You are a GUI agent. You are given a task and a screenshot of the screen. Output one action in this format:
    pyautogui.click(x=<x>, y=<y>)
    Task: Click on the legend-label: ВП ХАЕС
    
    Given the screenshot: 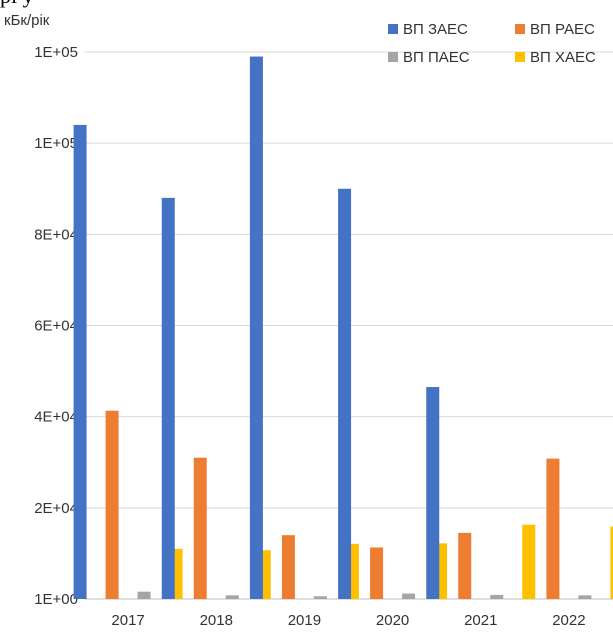 What is the action you would take?
    pyautogui.click(x=563, y=57)
    